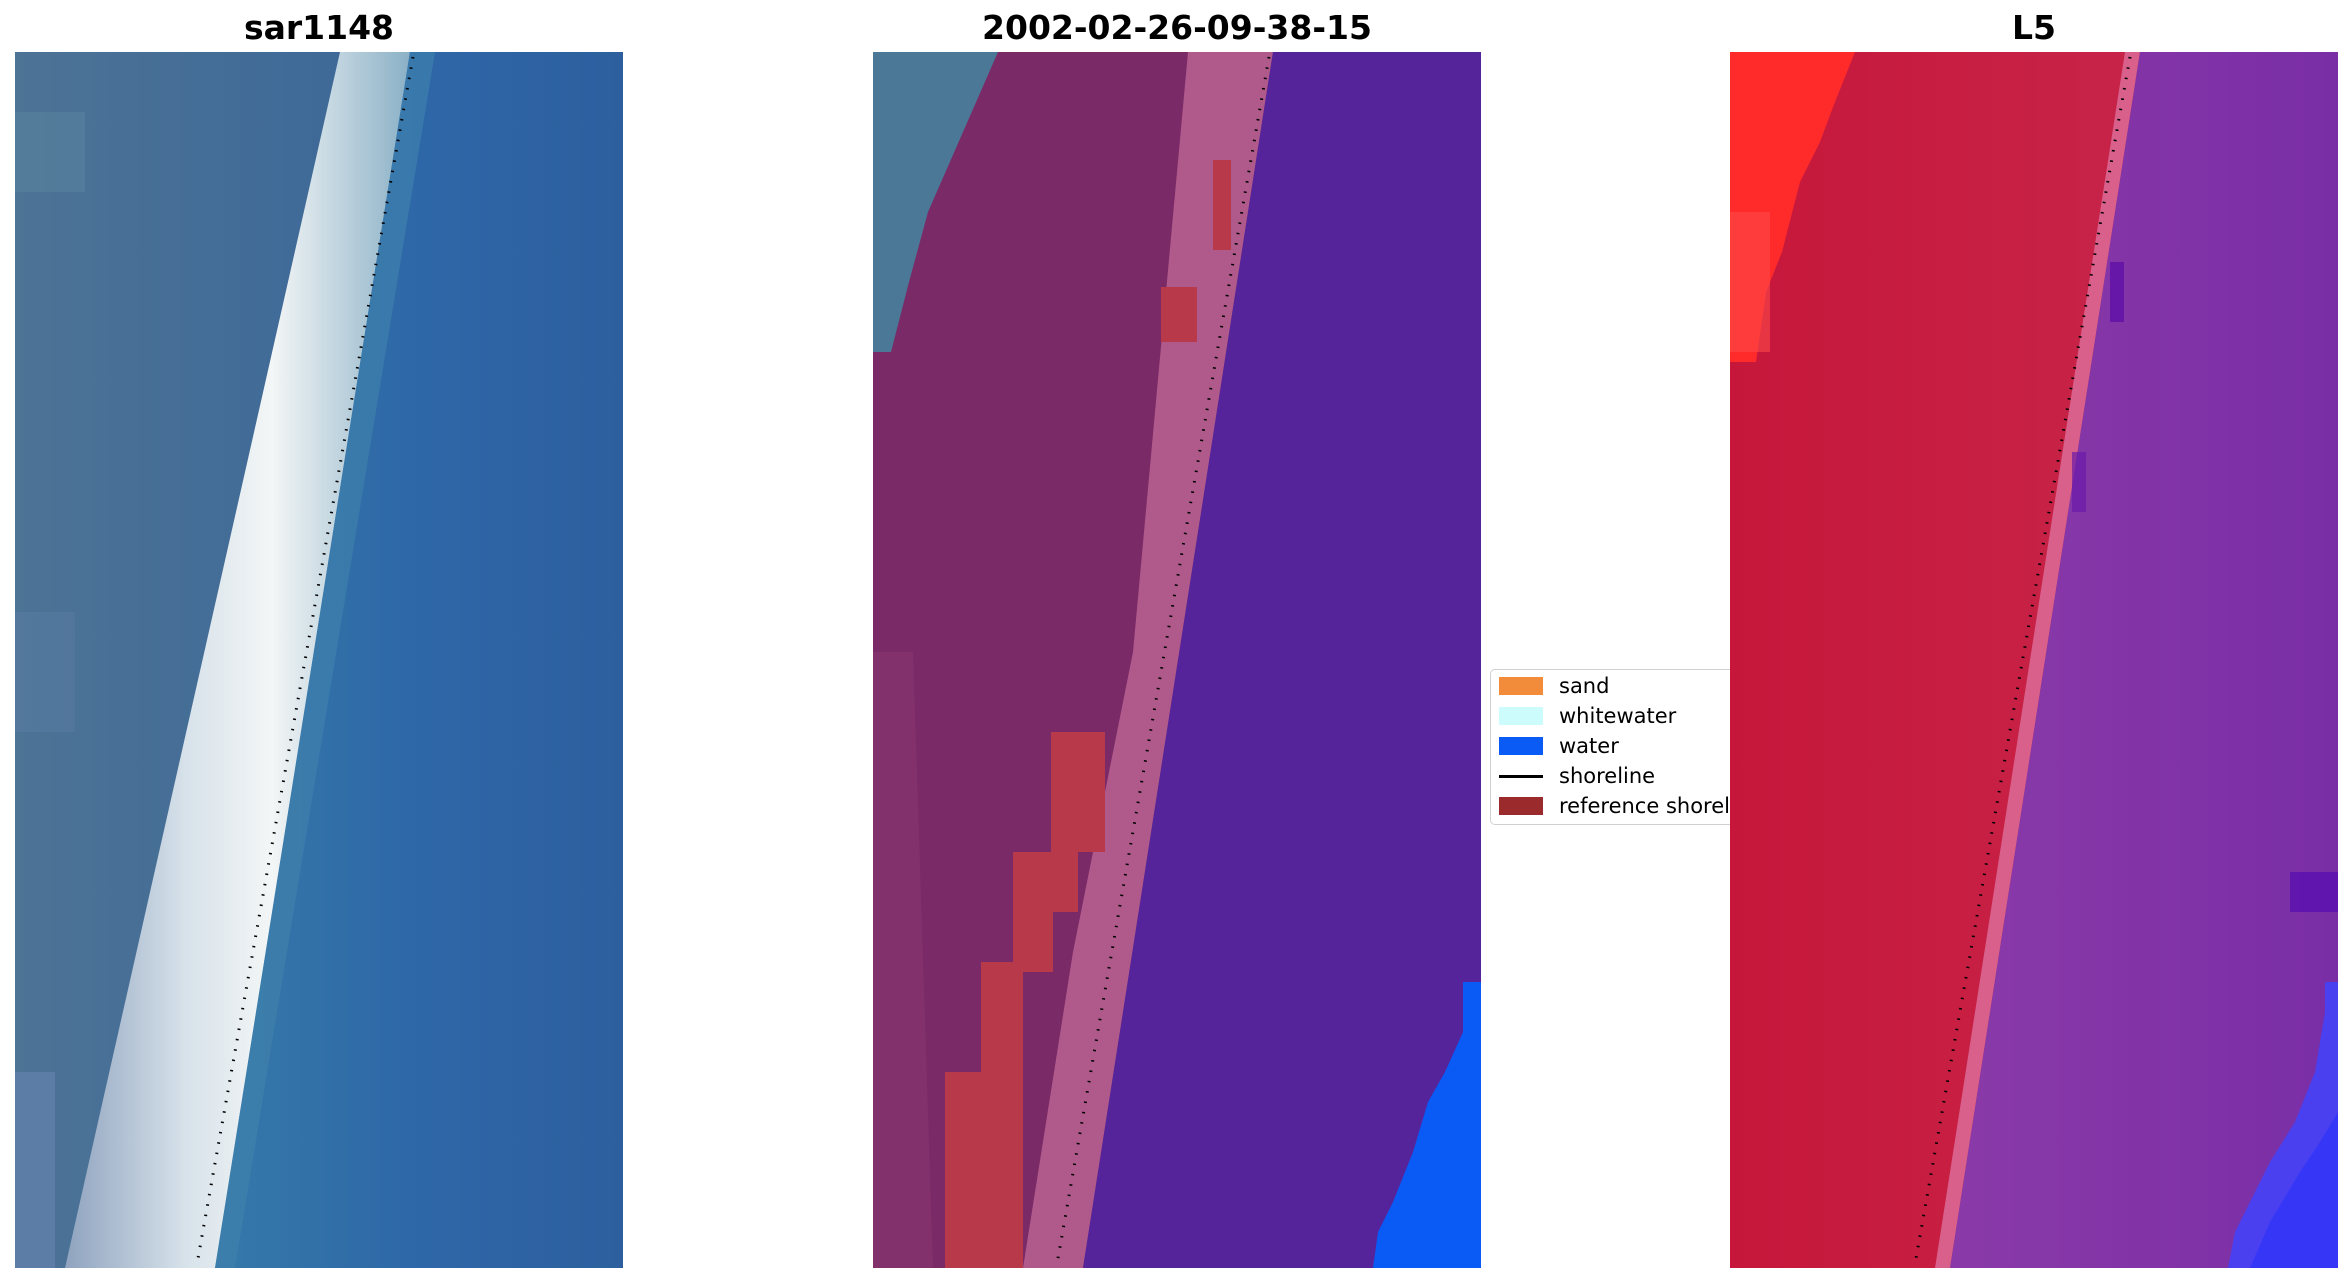 The width and height of the screenshot is (2352, 1283). What do you see at coordinates (1618, 716) in the screenshot?
I see `legend-label-whitewater: whitewater` at bounding box center [1618, 716].